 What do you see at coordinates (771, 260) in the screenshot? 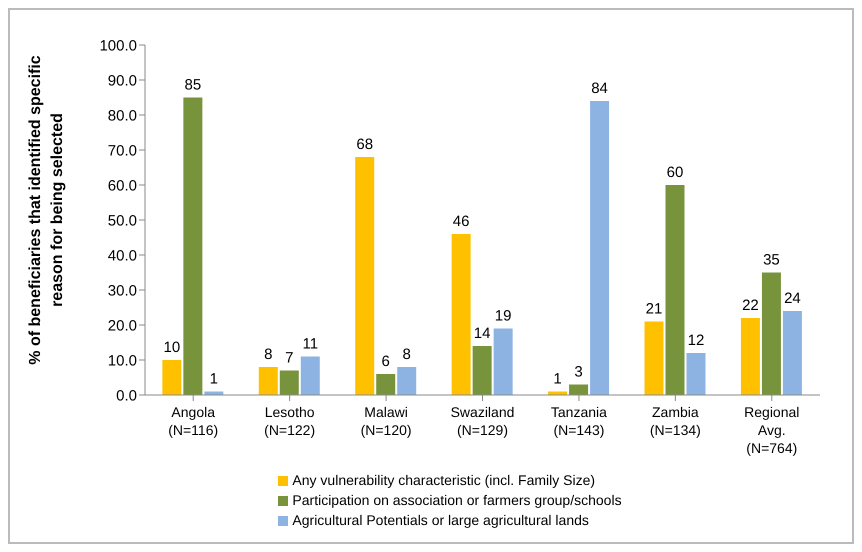
I see `data-label: 35` at bounding box center [771, 260].